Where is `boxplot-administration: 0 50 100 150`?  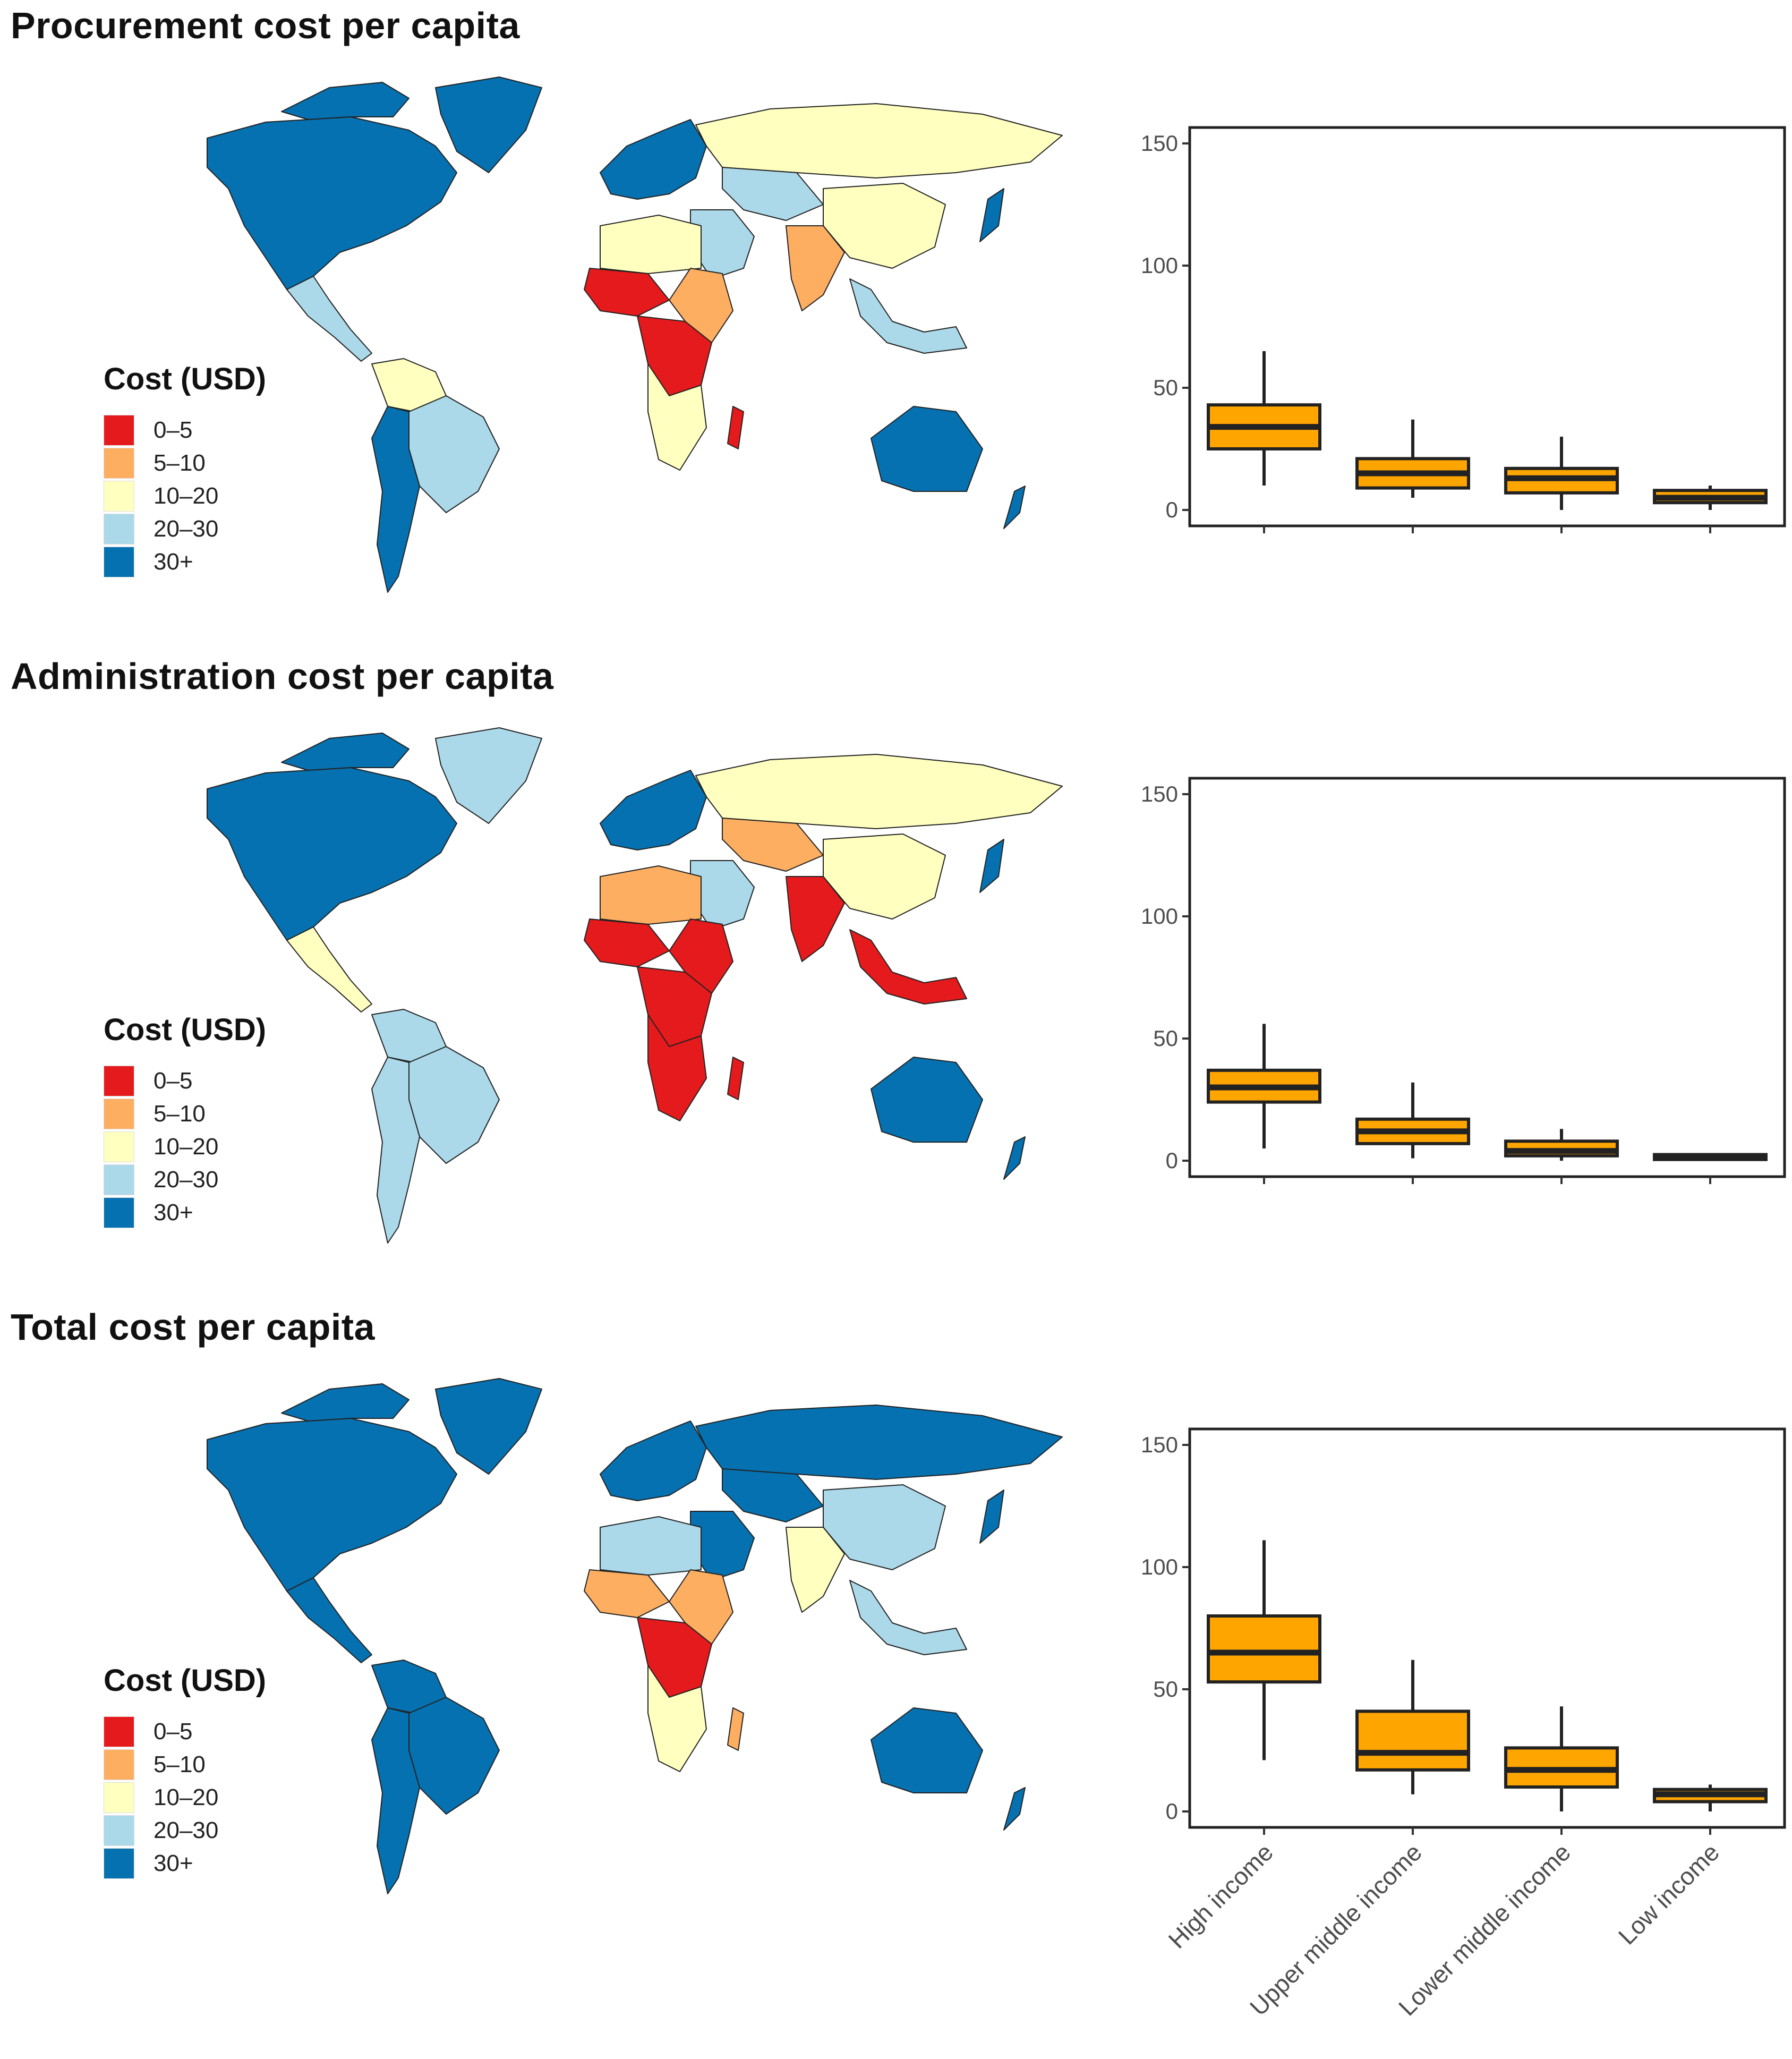 boxplot-administration: 0 50 100 150 is located at coordinates (1463, 980).